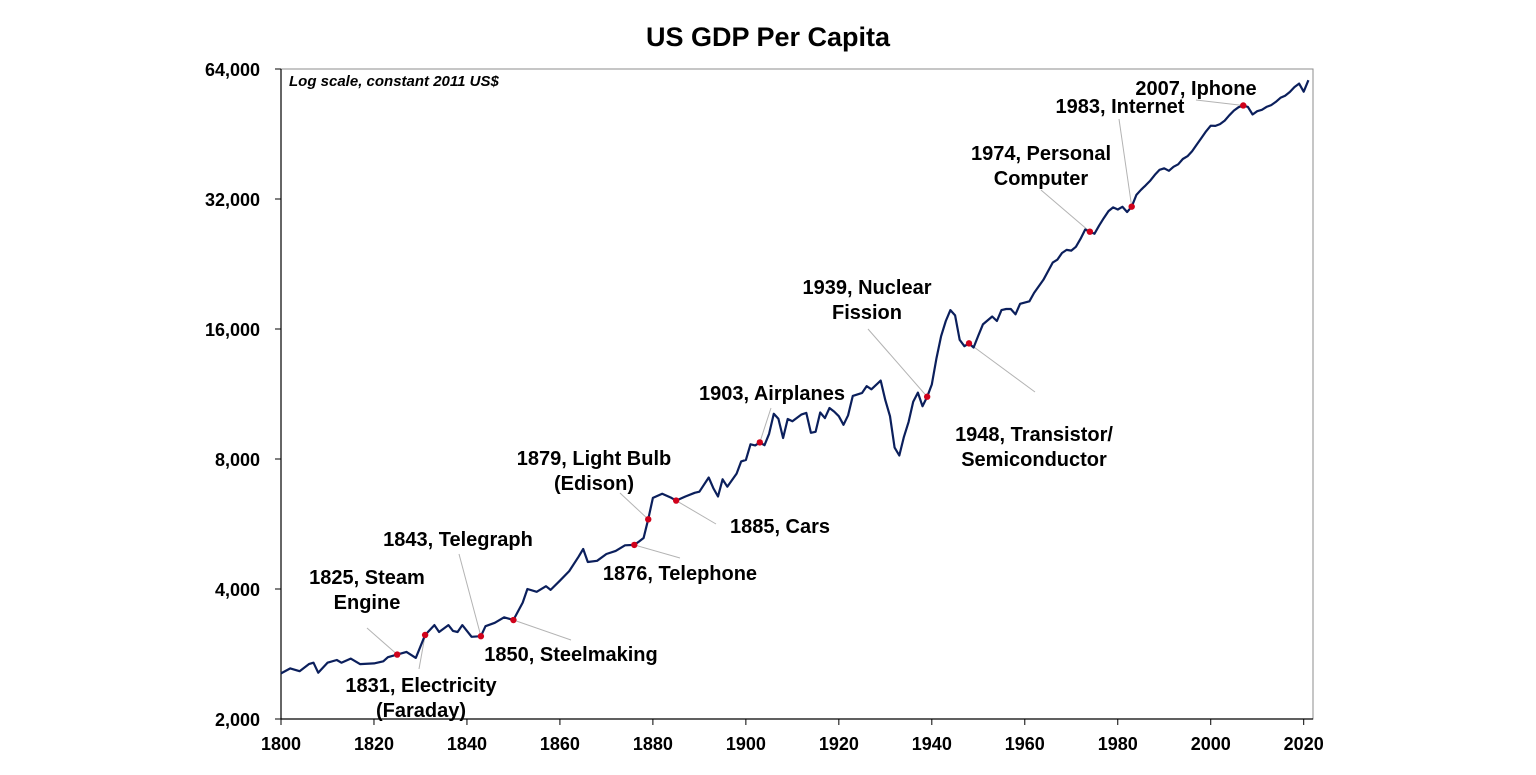 The image size is (1536, 775). I want to click on personal-computer-label: Computer, so click(1041, 179).